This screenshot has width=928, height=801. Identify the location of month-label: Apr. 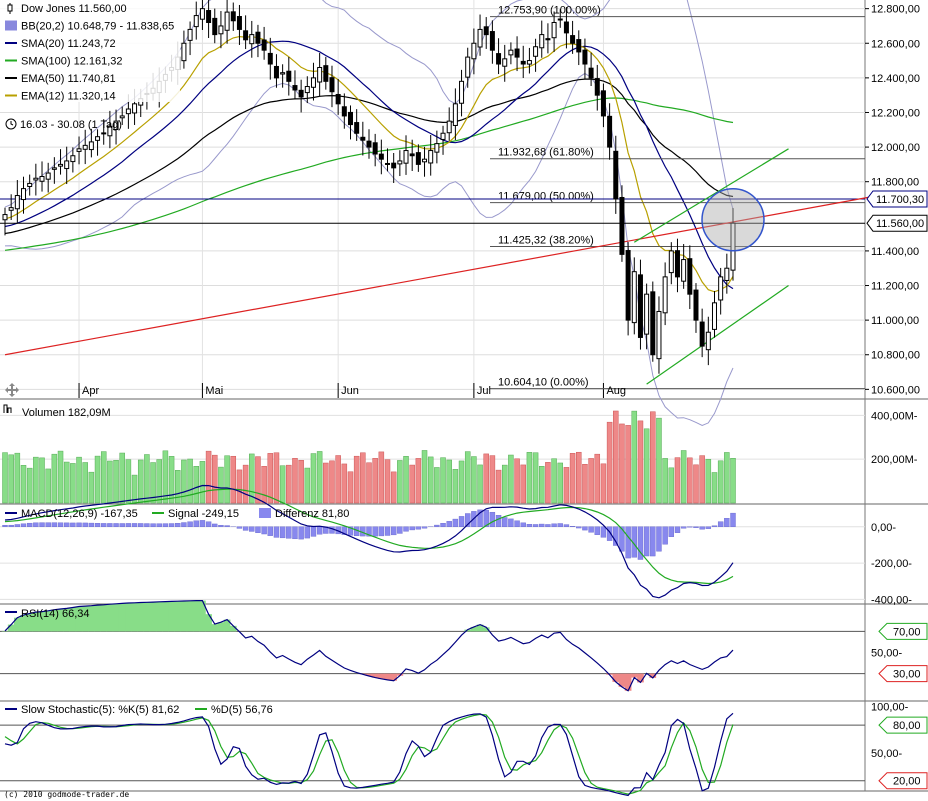
(90, 391).